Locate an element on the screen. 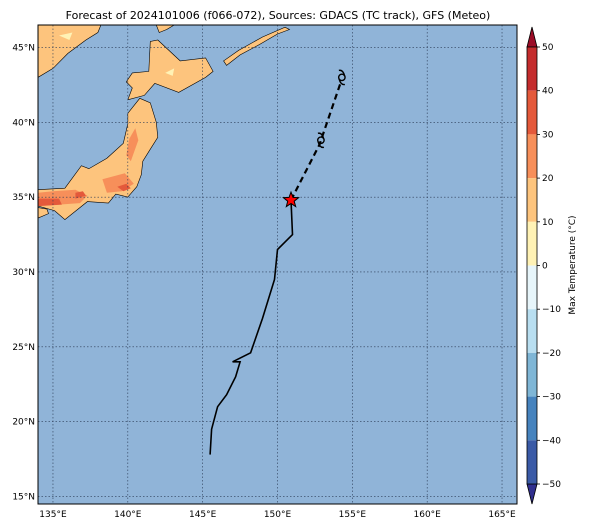 This screenshot has height=528, width=592. asia-mainland is located at coordinates (70, 51).